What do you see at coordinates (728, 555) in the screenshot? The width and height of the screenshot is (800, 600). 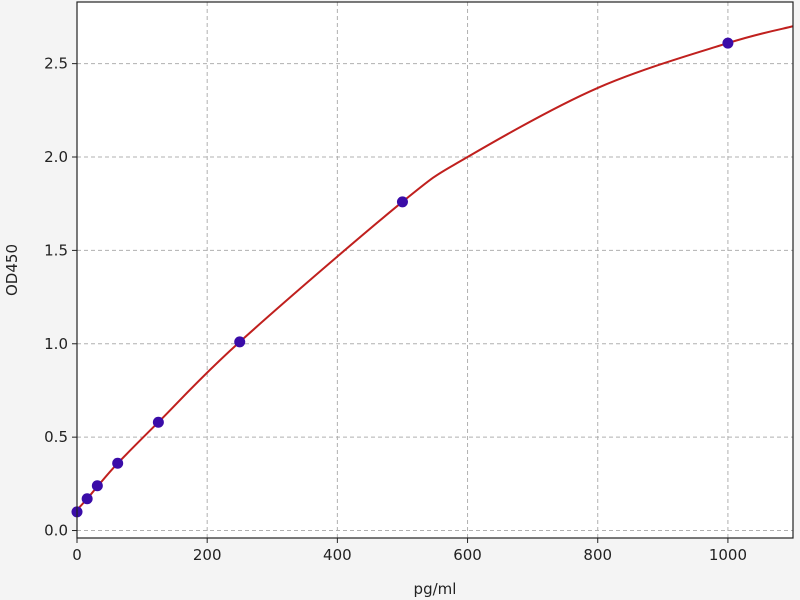 I see `x-tick-label: 1000` at bounding box center [728, 555].